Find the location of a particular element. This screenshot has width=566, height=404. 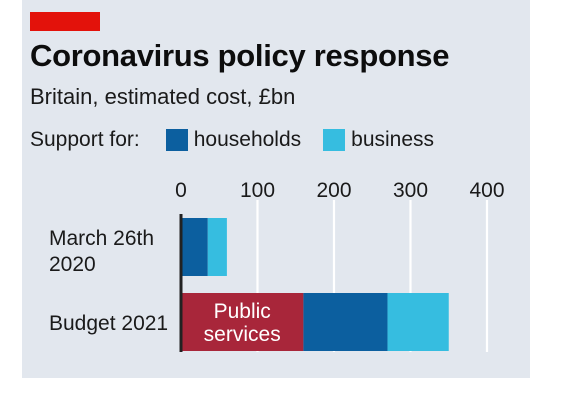

bar-budget-2021-public-services is located at coordinates (242, 322).